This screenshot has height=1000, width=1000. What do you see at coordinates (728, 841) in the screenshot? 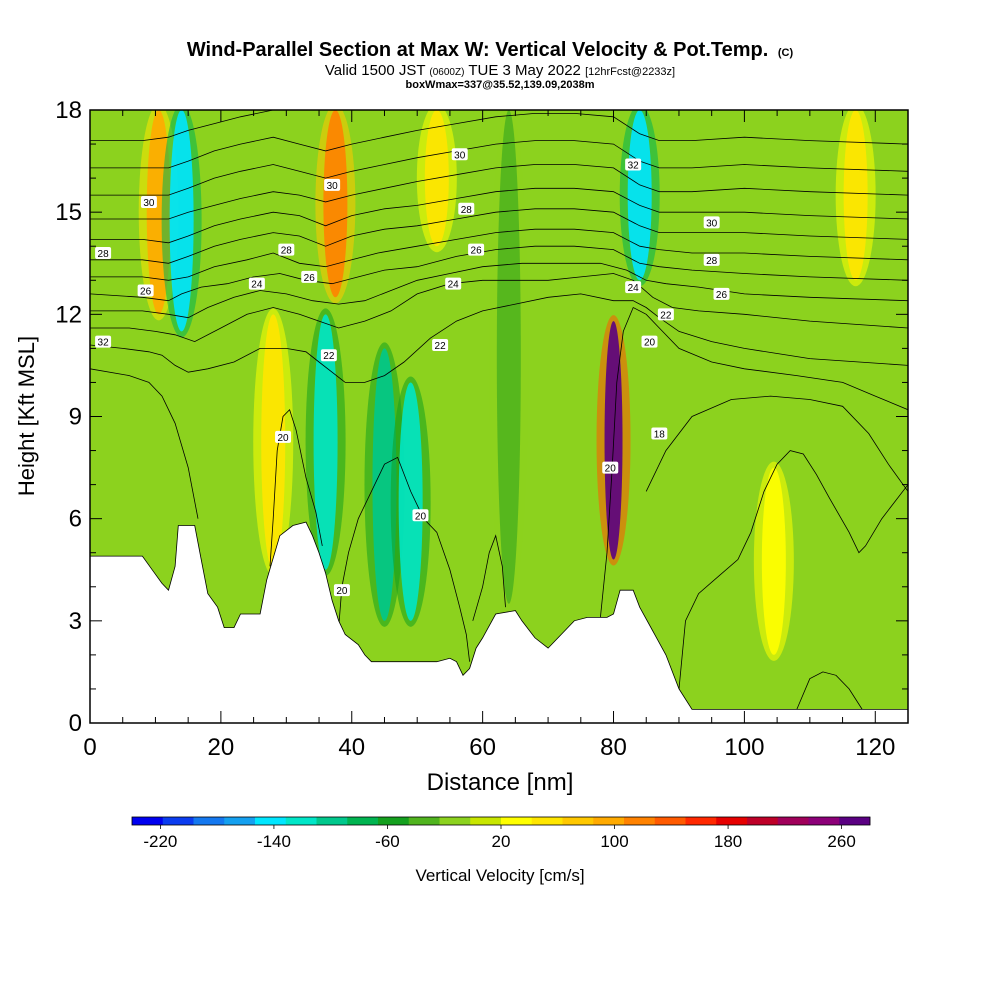
I see `colorbar-tick-label: 180` at bounding box center [728, 841].